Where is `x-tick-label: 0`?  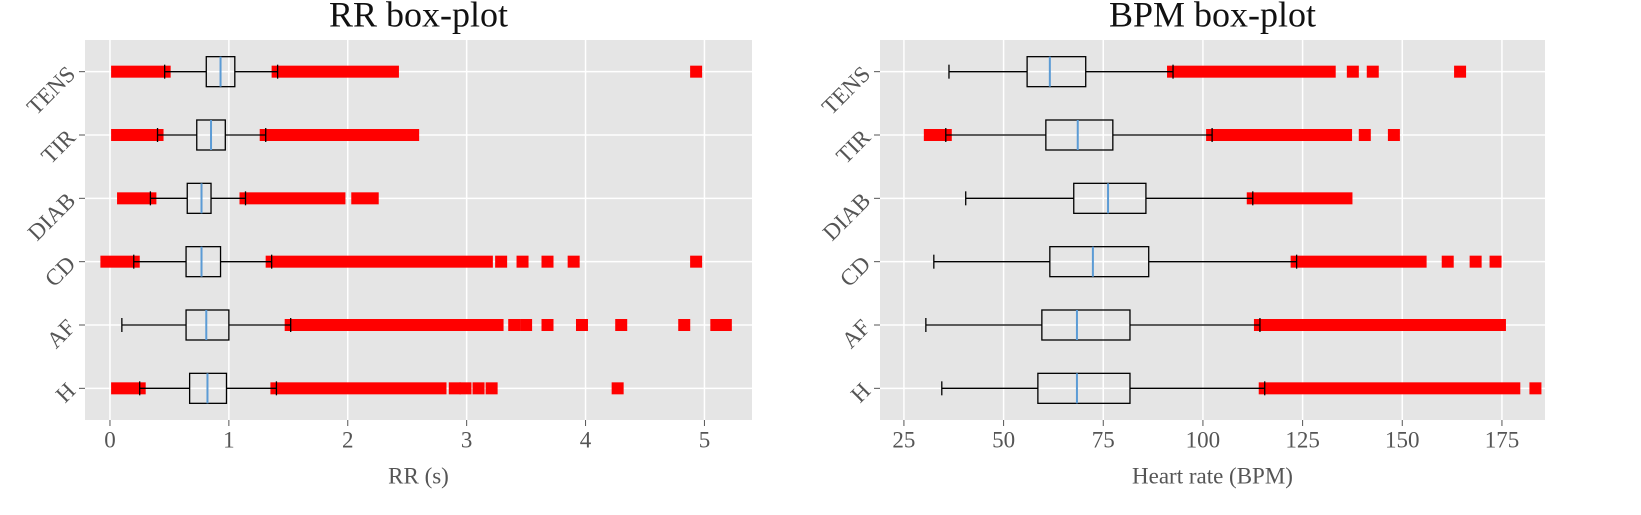 x-tick-label: 0 is located at coordinates (110, 439).